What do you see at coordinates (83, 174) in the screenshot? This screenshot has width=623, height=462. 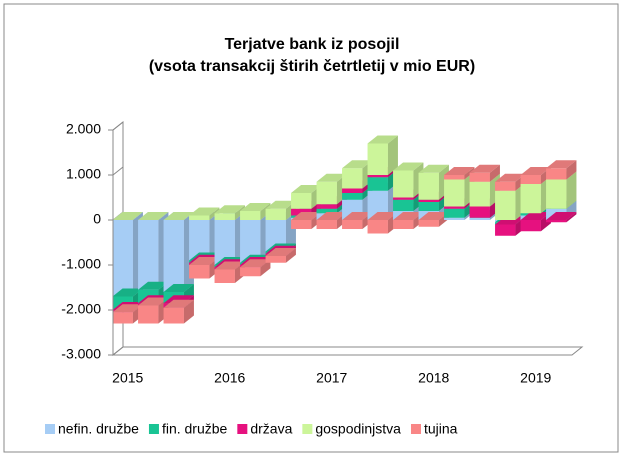 I see `y-tick-label: 1.000` at bounding box center [83, 174].